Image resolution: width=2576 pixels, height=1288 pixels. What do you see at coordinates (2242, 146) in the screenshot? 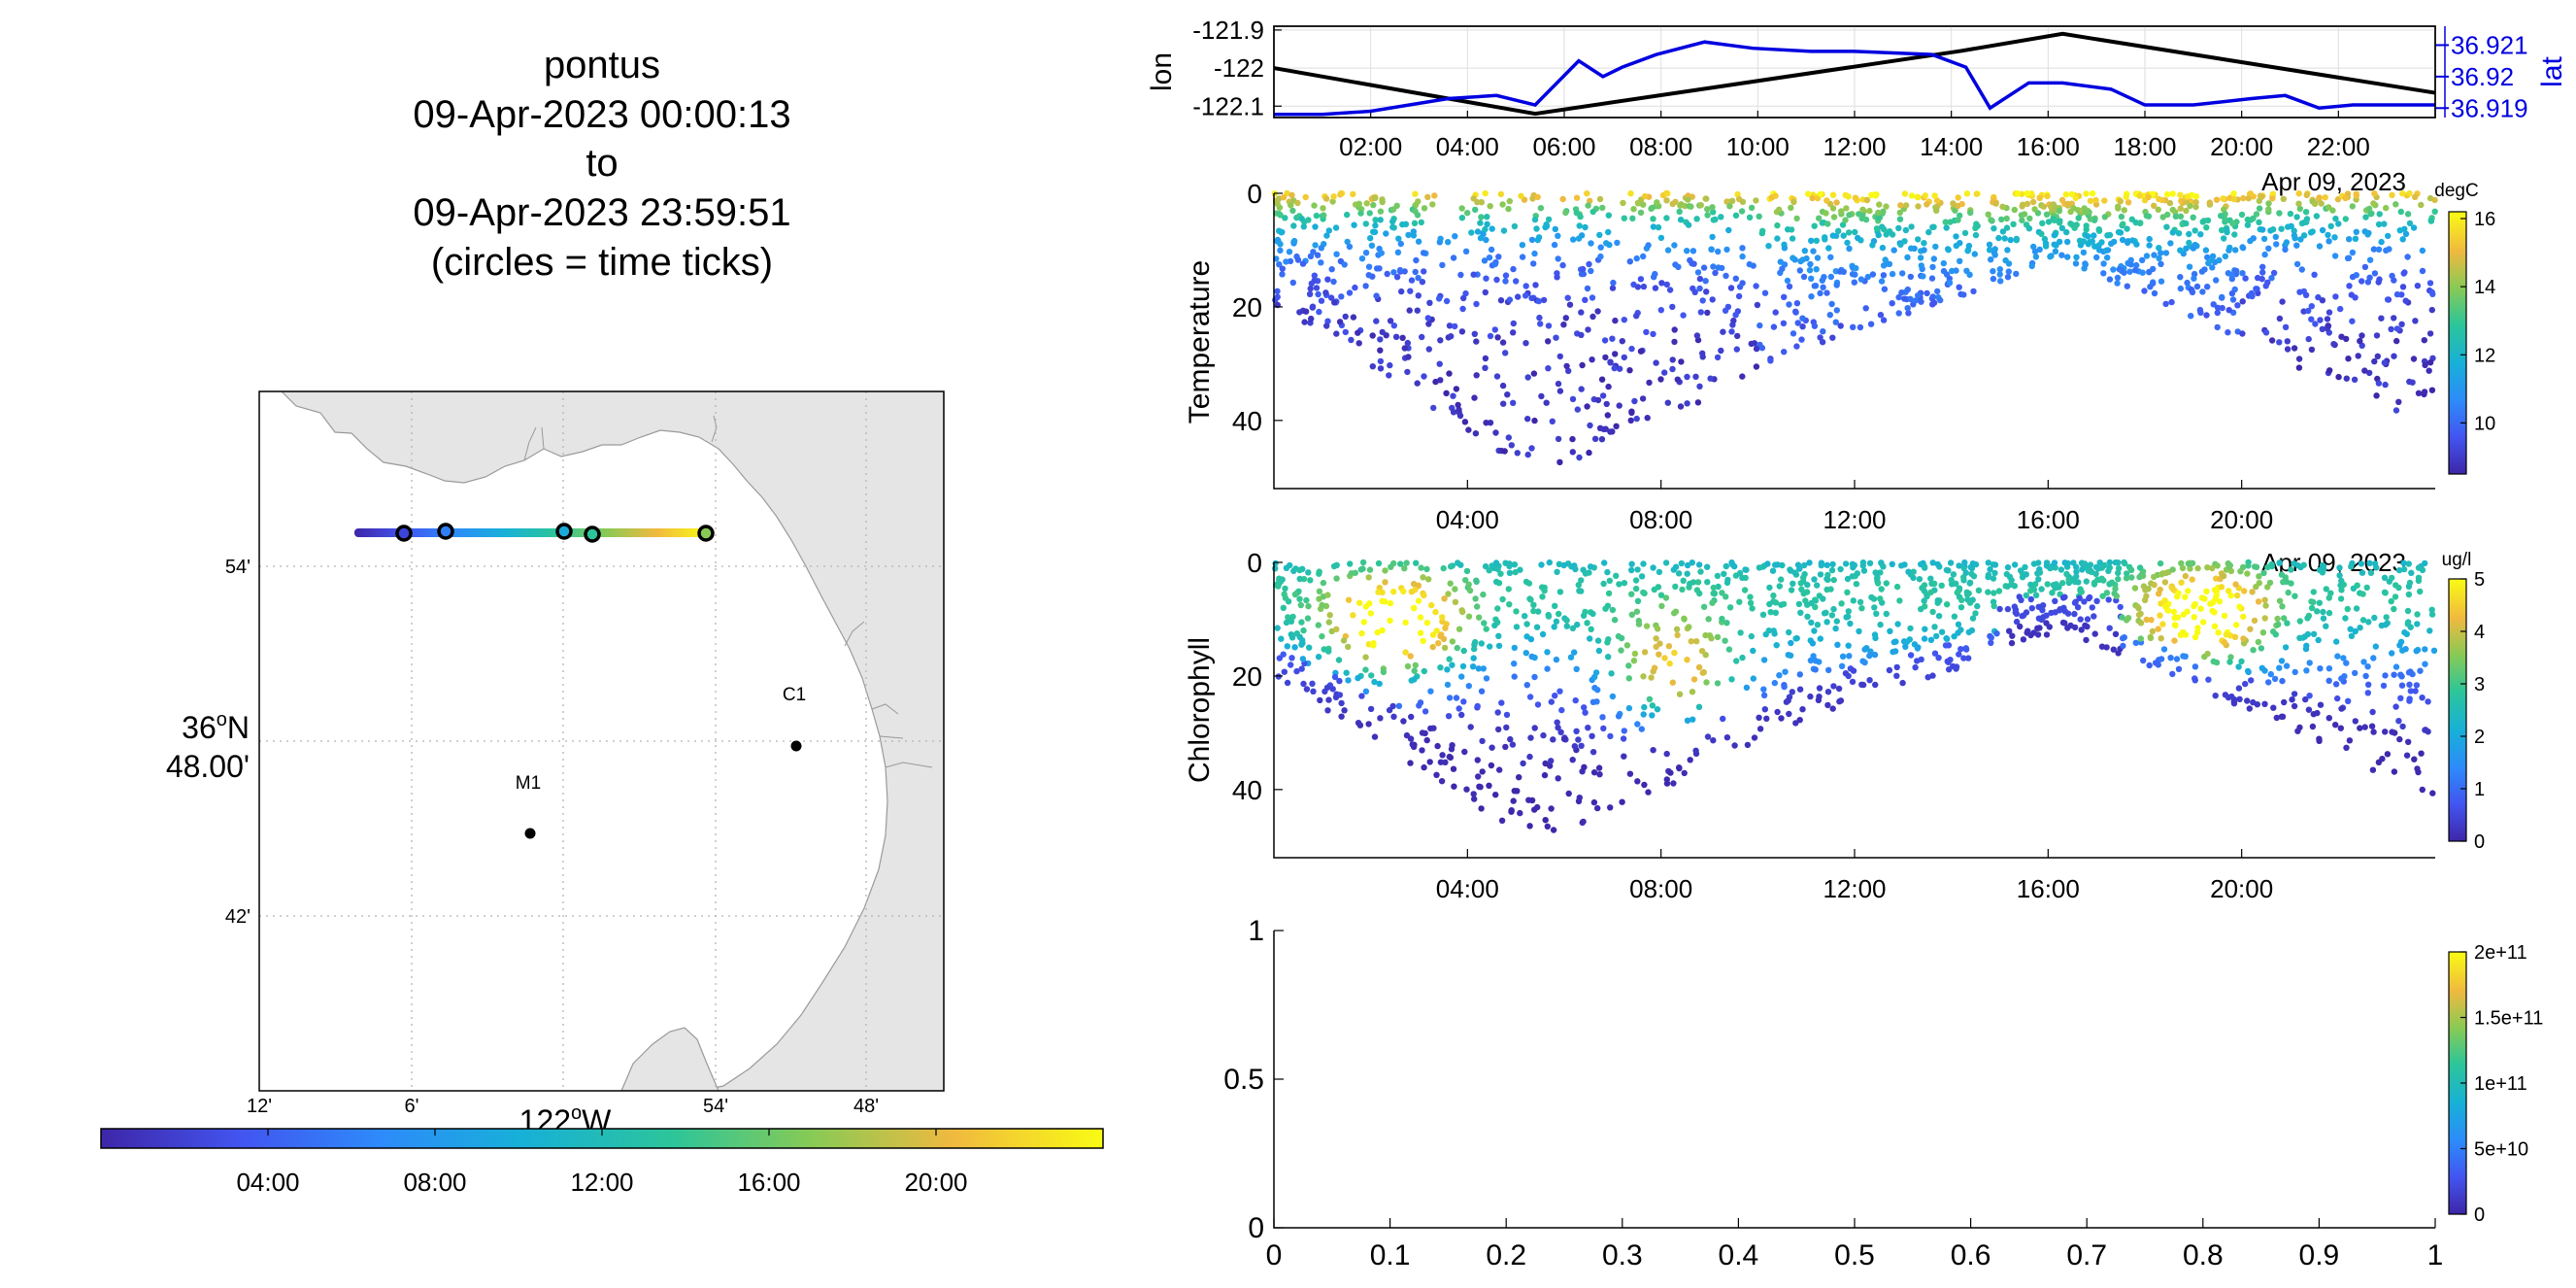
I see `lonlat-xtick-label: 20:00` at bounding box center [2242, 146].